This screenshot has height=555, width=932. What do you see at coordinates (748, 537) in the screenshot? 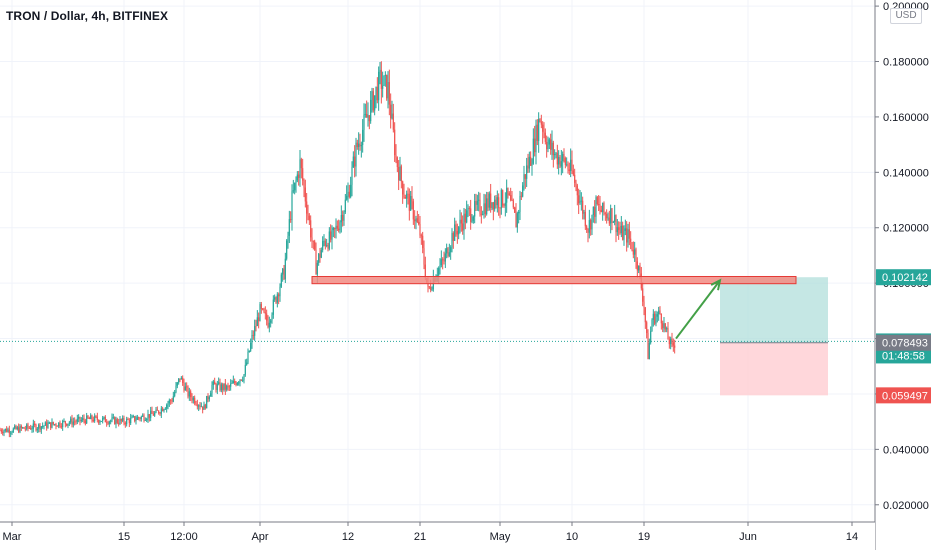
I see `time-tick-label: Jun` at bounding box center [748, 537].